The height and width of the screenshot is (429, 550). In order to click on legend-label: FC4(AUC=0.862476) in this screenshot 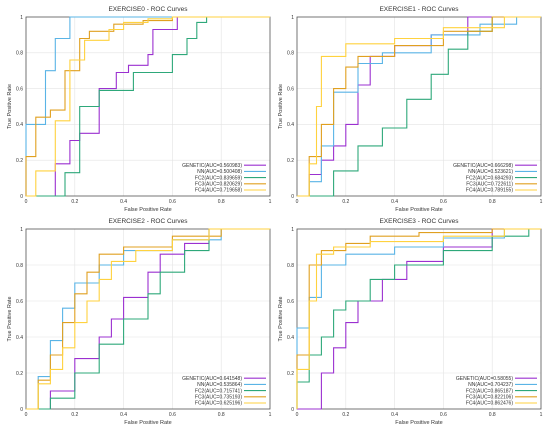, I will do `click(489, 404)`.